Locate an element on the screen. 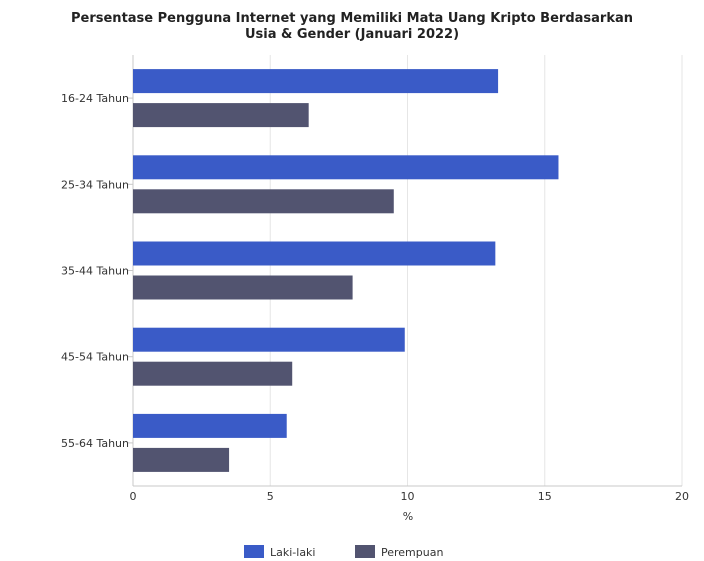 This screenshot has width=704, height=561. x-tick-label: 5 is located at coordinates (270, 496).